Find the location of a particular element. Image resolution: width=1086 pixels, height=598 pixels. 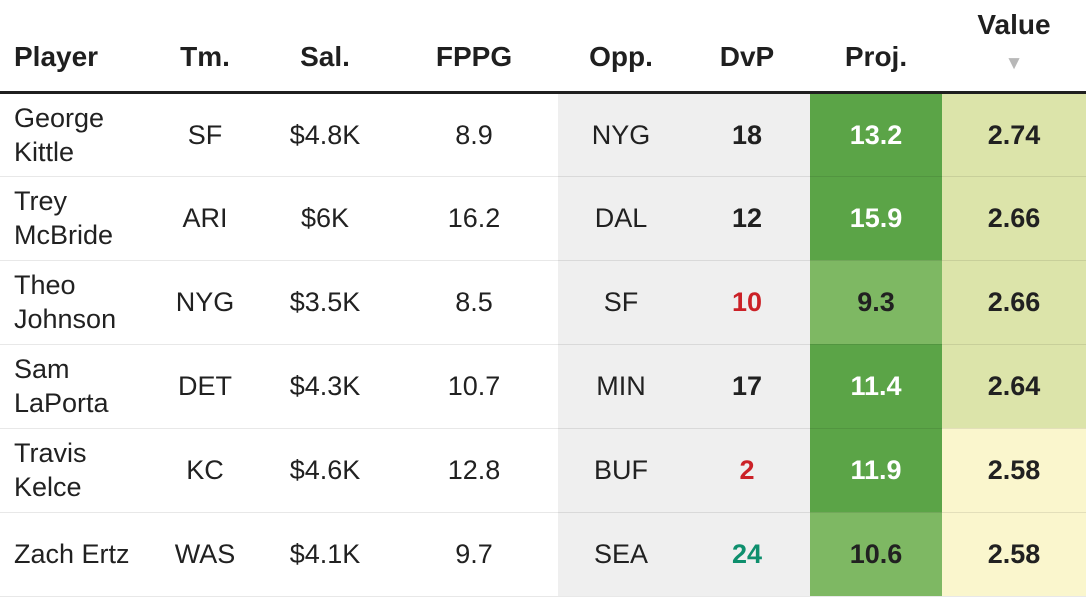

salary-cell: $4.6K is located at coordinates (325, 470).